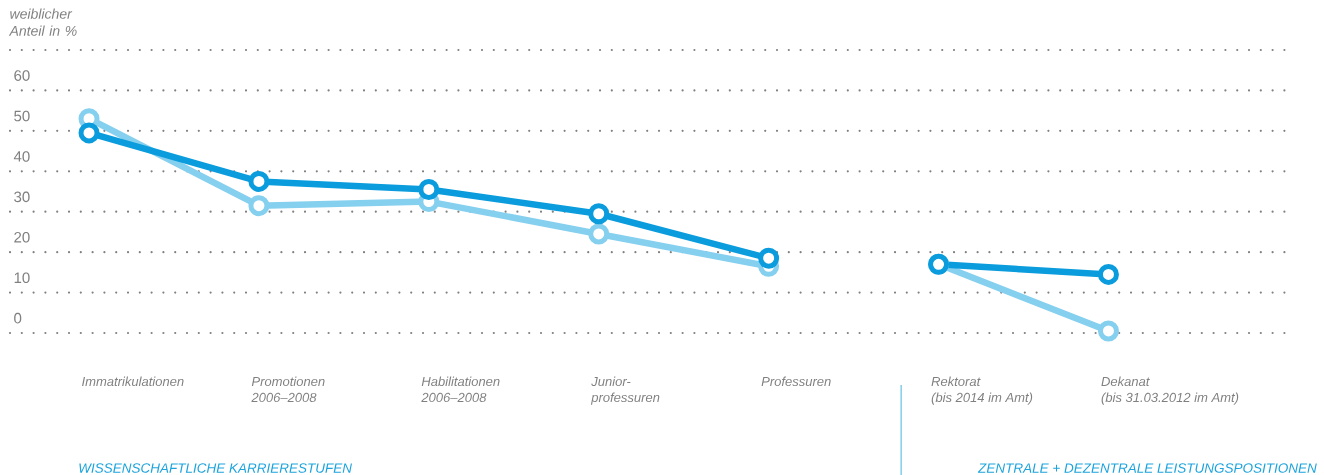 The image size is (1324, 475). I want to click on x-tick-label: Rektorat (bis 2014 im Amt), so click(982, 390).